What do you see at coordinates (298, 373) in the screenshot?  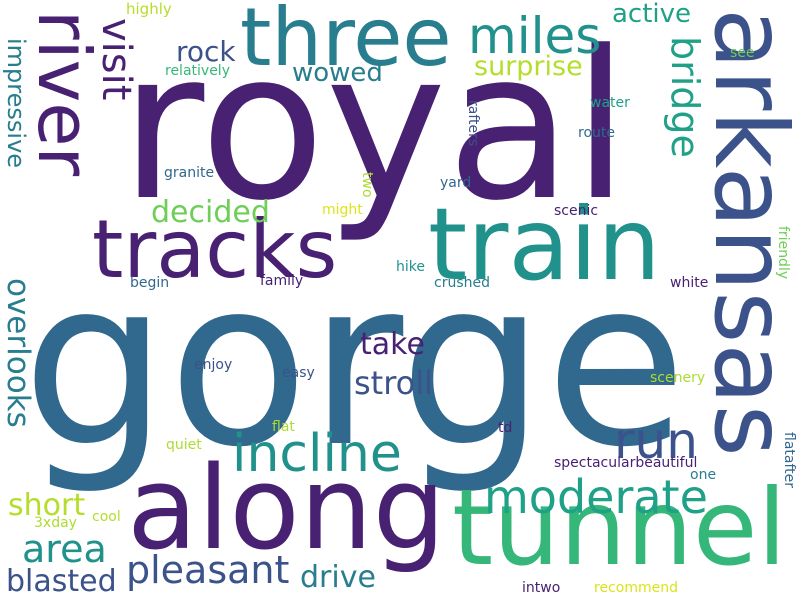 I see `word-easy: easy` at bounding box center [298, 373].